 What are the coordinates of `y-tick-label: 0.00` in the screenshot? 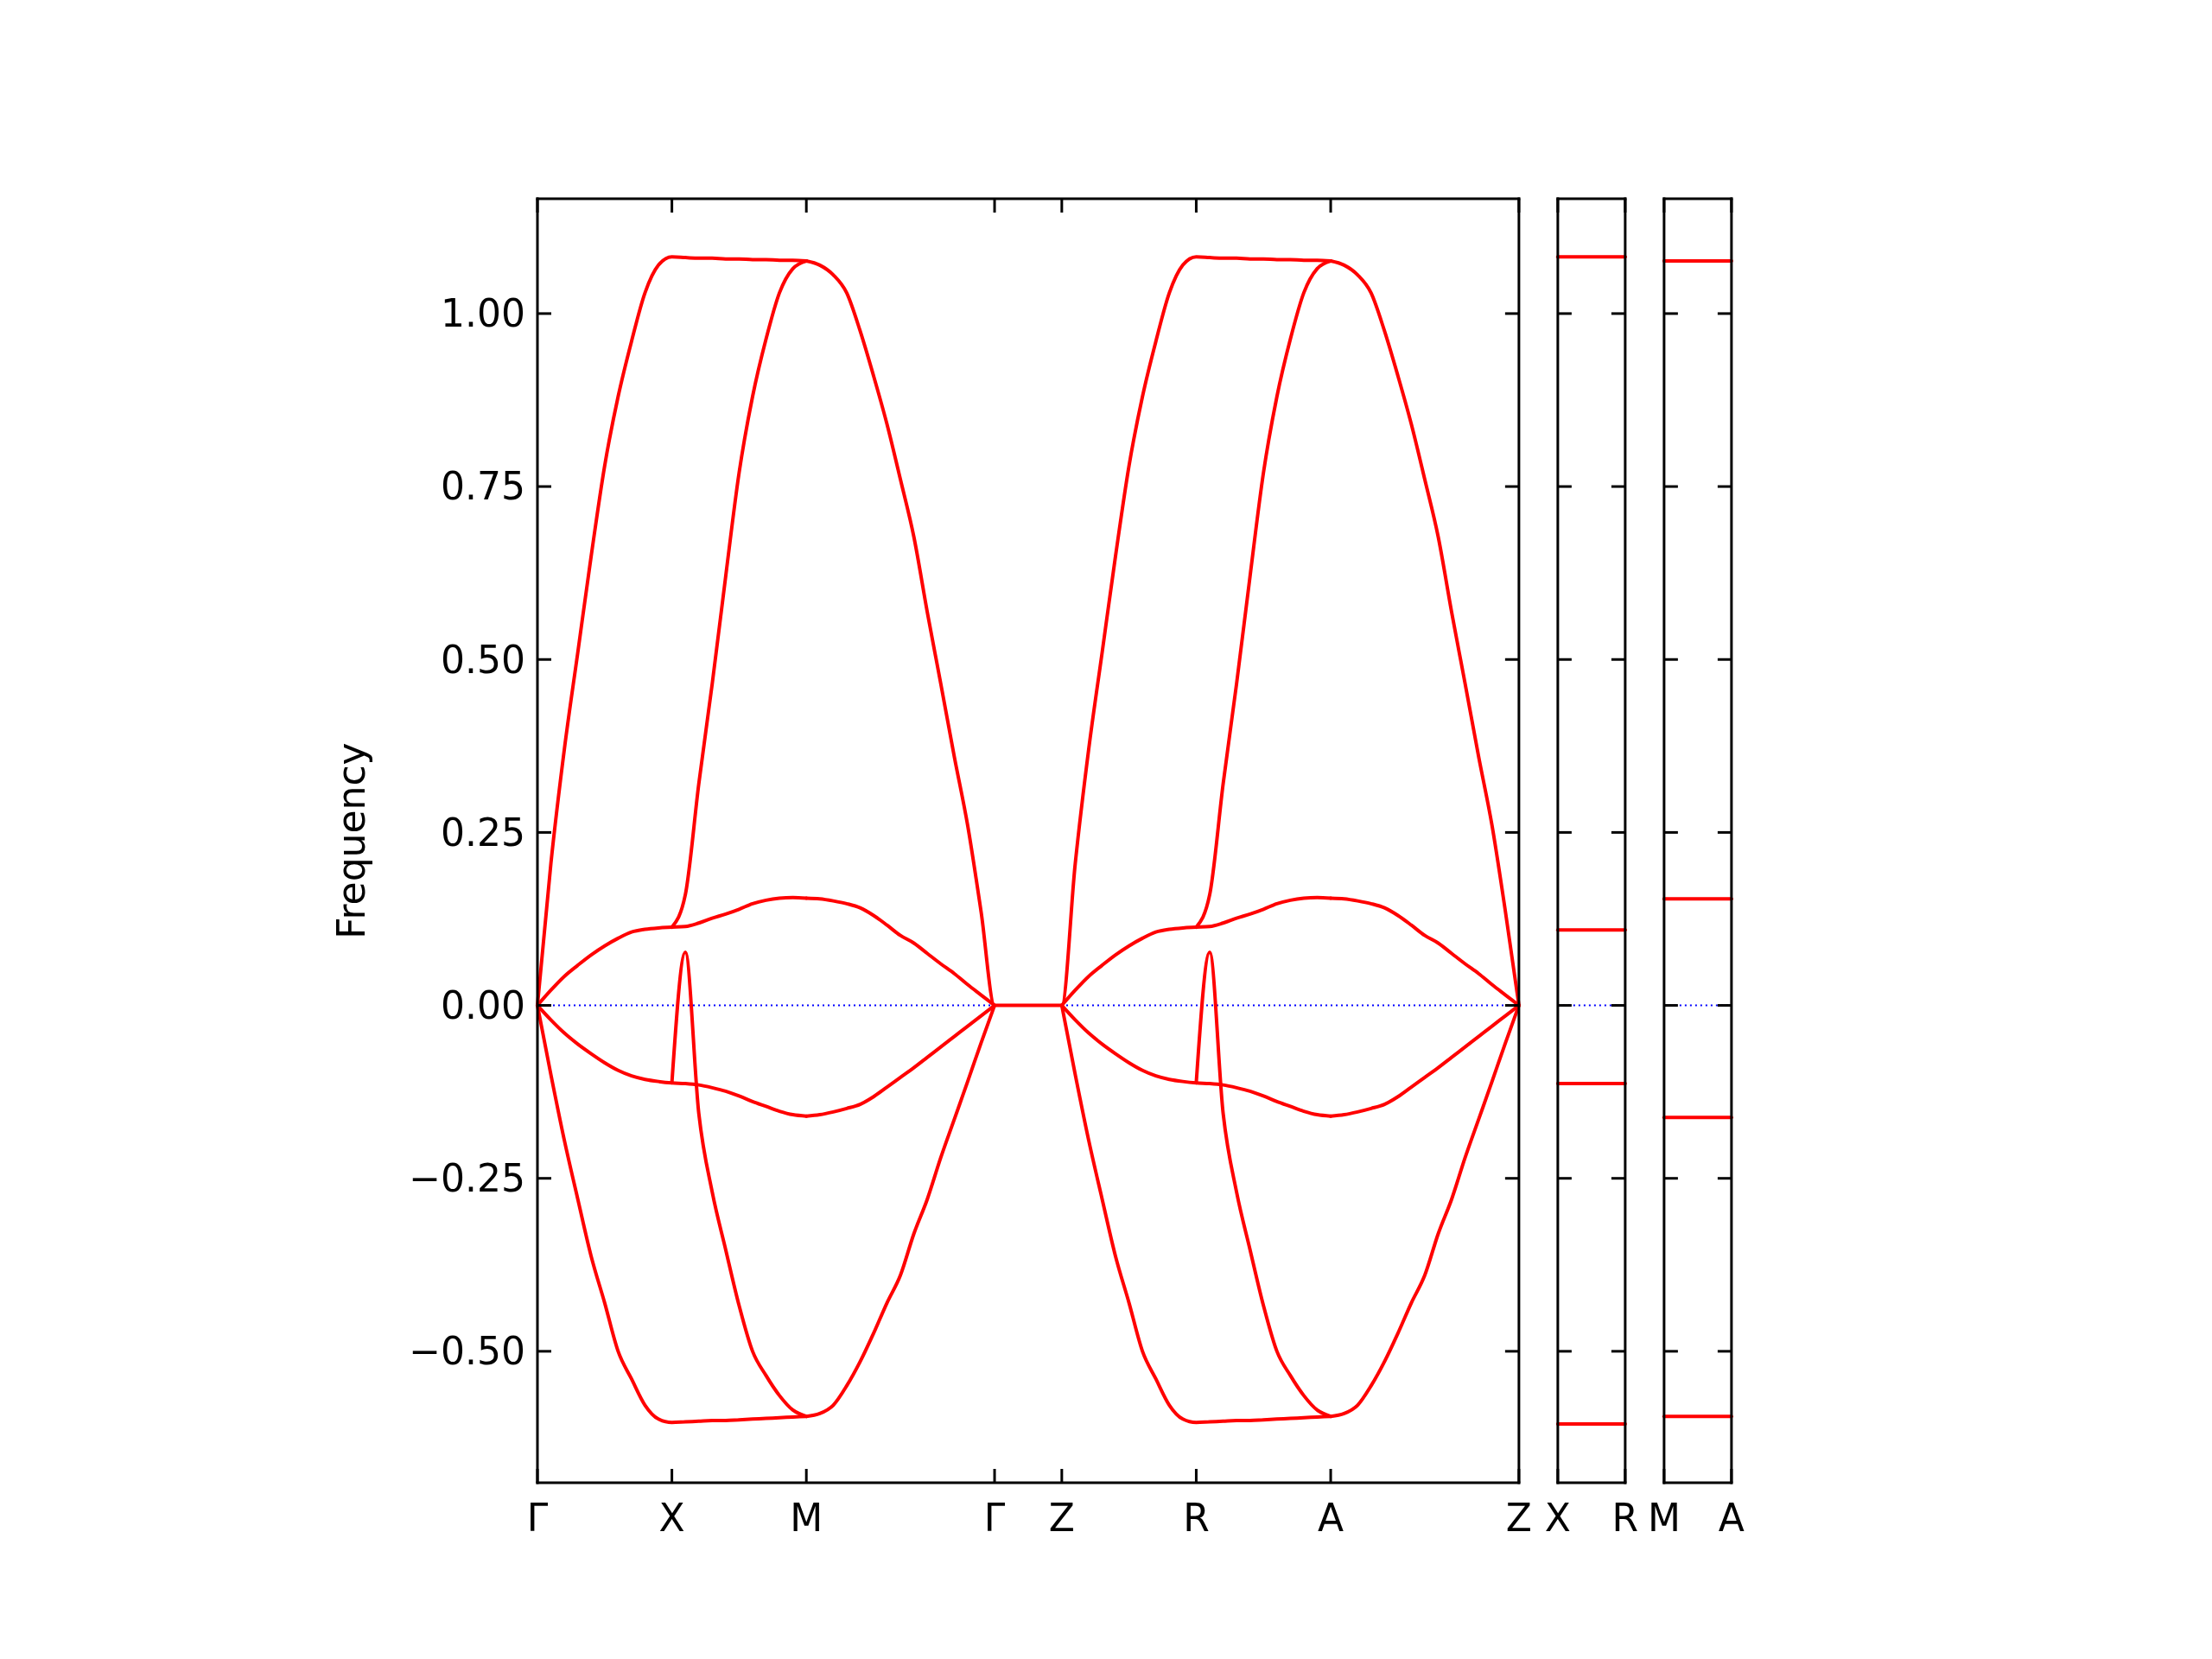 It's located at (483, 1004).